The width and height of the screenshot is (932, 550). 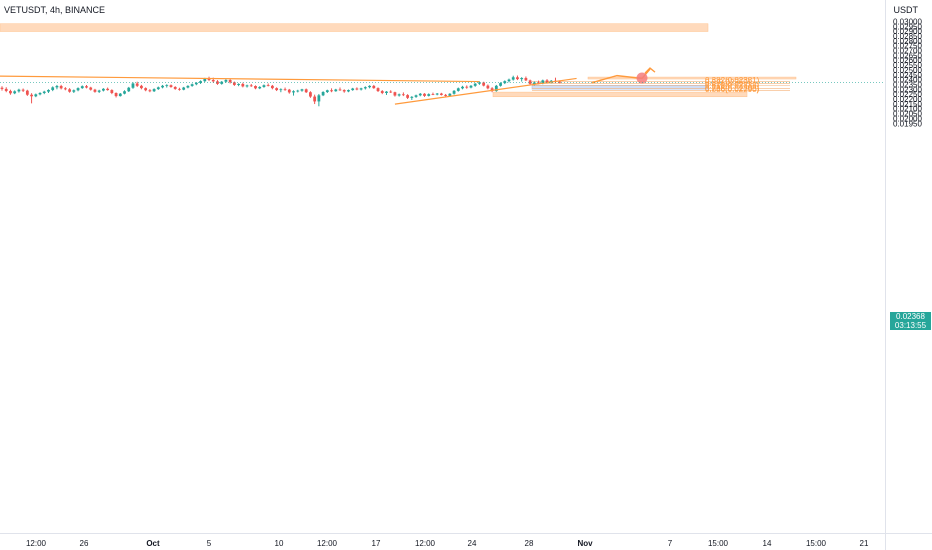 I want to click on x-tick-label: 14, so click(x=767, y=543).